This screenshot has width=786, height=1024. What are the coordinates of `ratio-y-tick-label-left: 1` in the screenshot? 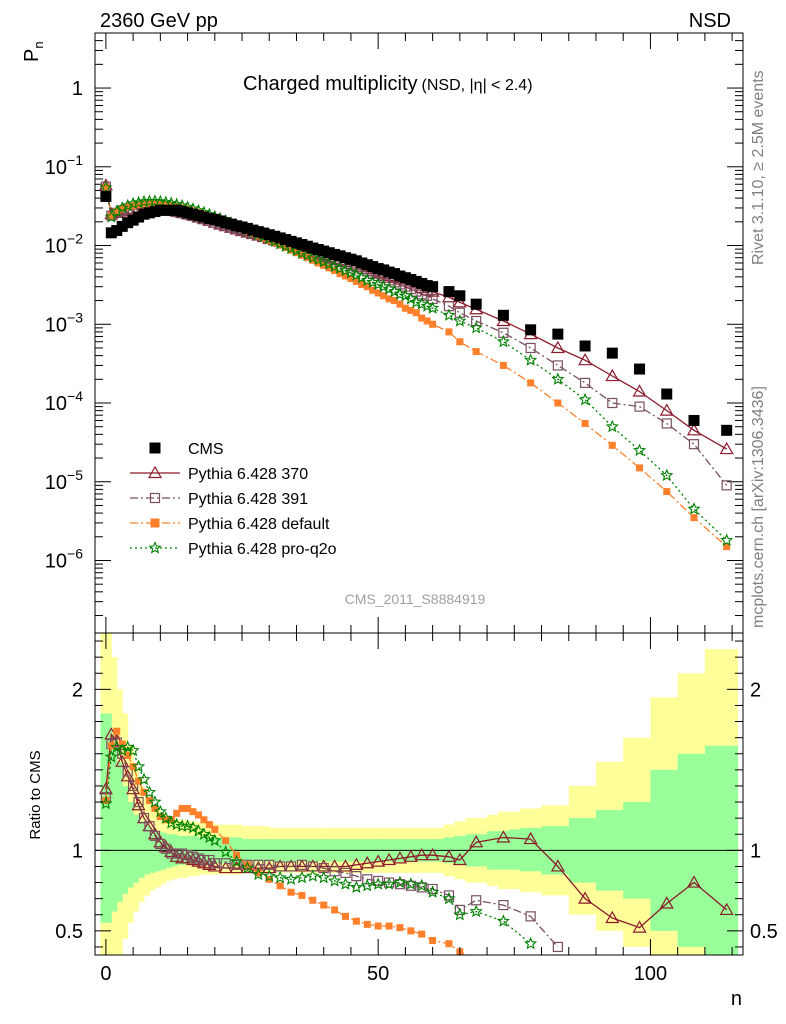 It's located at (77, 851).